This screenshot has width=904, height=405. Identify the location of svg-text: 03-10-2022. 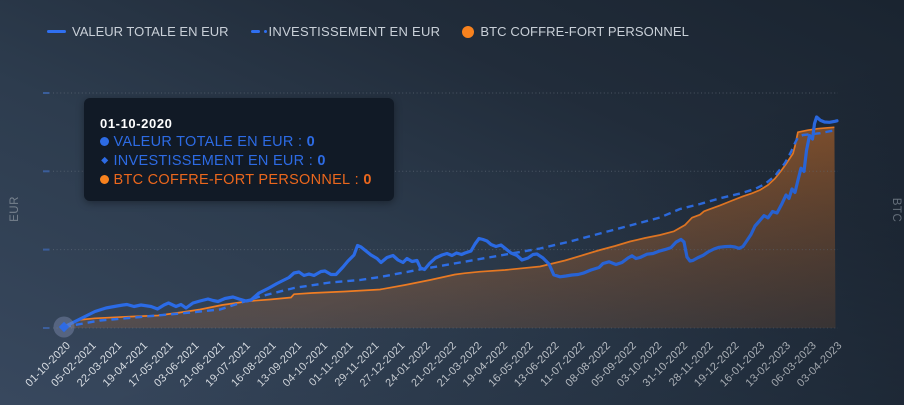
(640, 365).